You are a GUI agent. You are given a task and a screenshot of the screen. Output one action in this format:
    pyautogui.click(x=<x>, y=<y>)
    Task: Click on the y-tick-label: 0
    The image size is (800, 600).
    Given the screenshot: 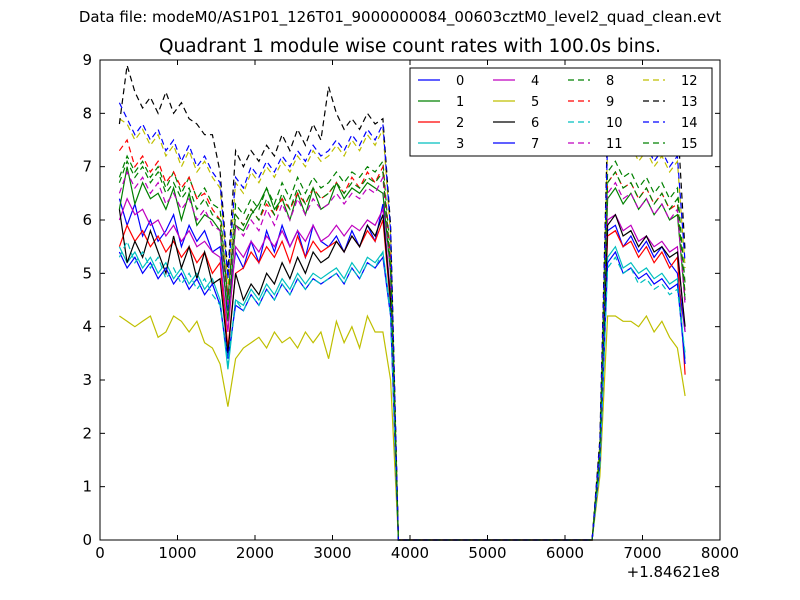 What is the action you would take?
    pyautogui.click(x=87, y=540)
    